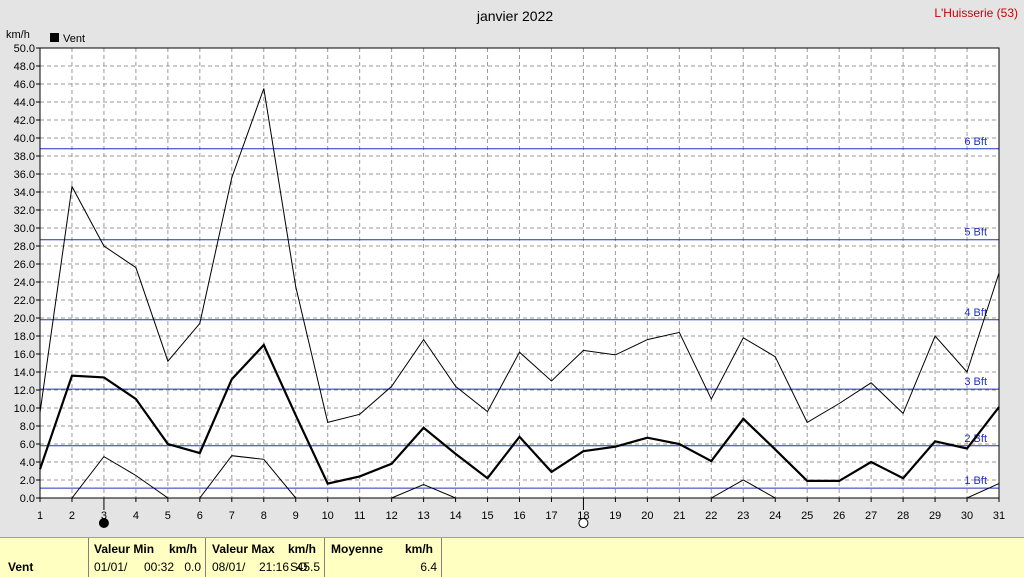 Image resolution: width=1024 pixels, height=577 pixels. What do you see at coordinates (423, 516) in the screenshot?
I see `x-tick-label: 13` at bounding box center [423, 516].